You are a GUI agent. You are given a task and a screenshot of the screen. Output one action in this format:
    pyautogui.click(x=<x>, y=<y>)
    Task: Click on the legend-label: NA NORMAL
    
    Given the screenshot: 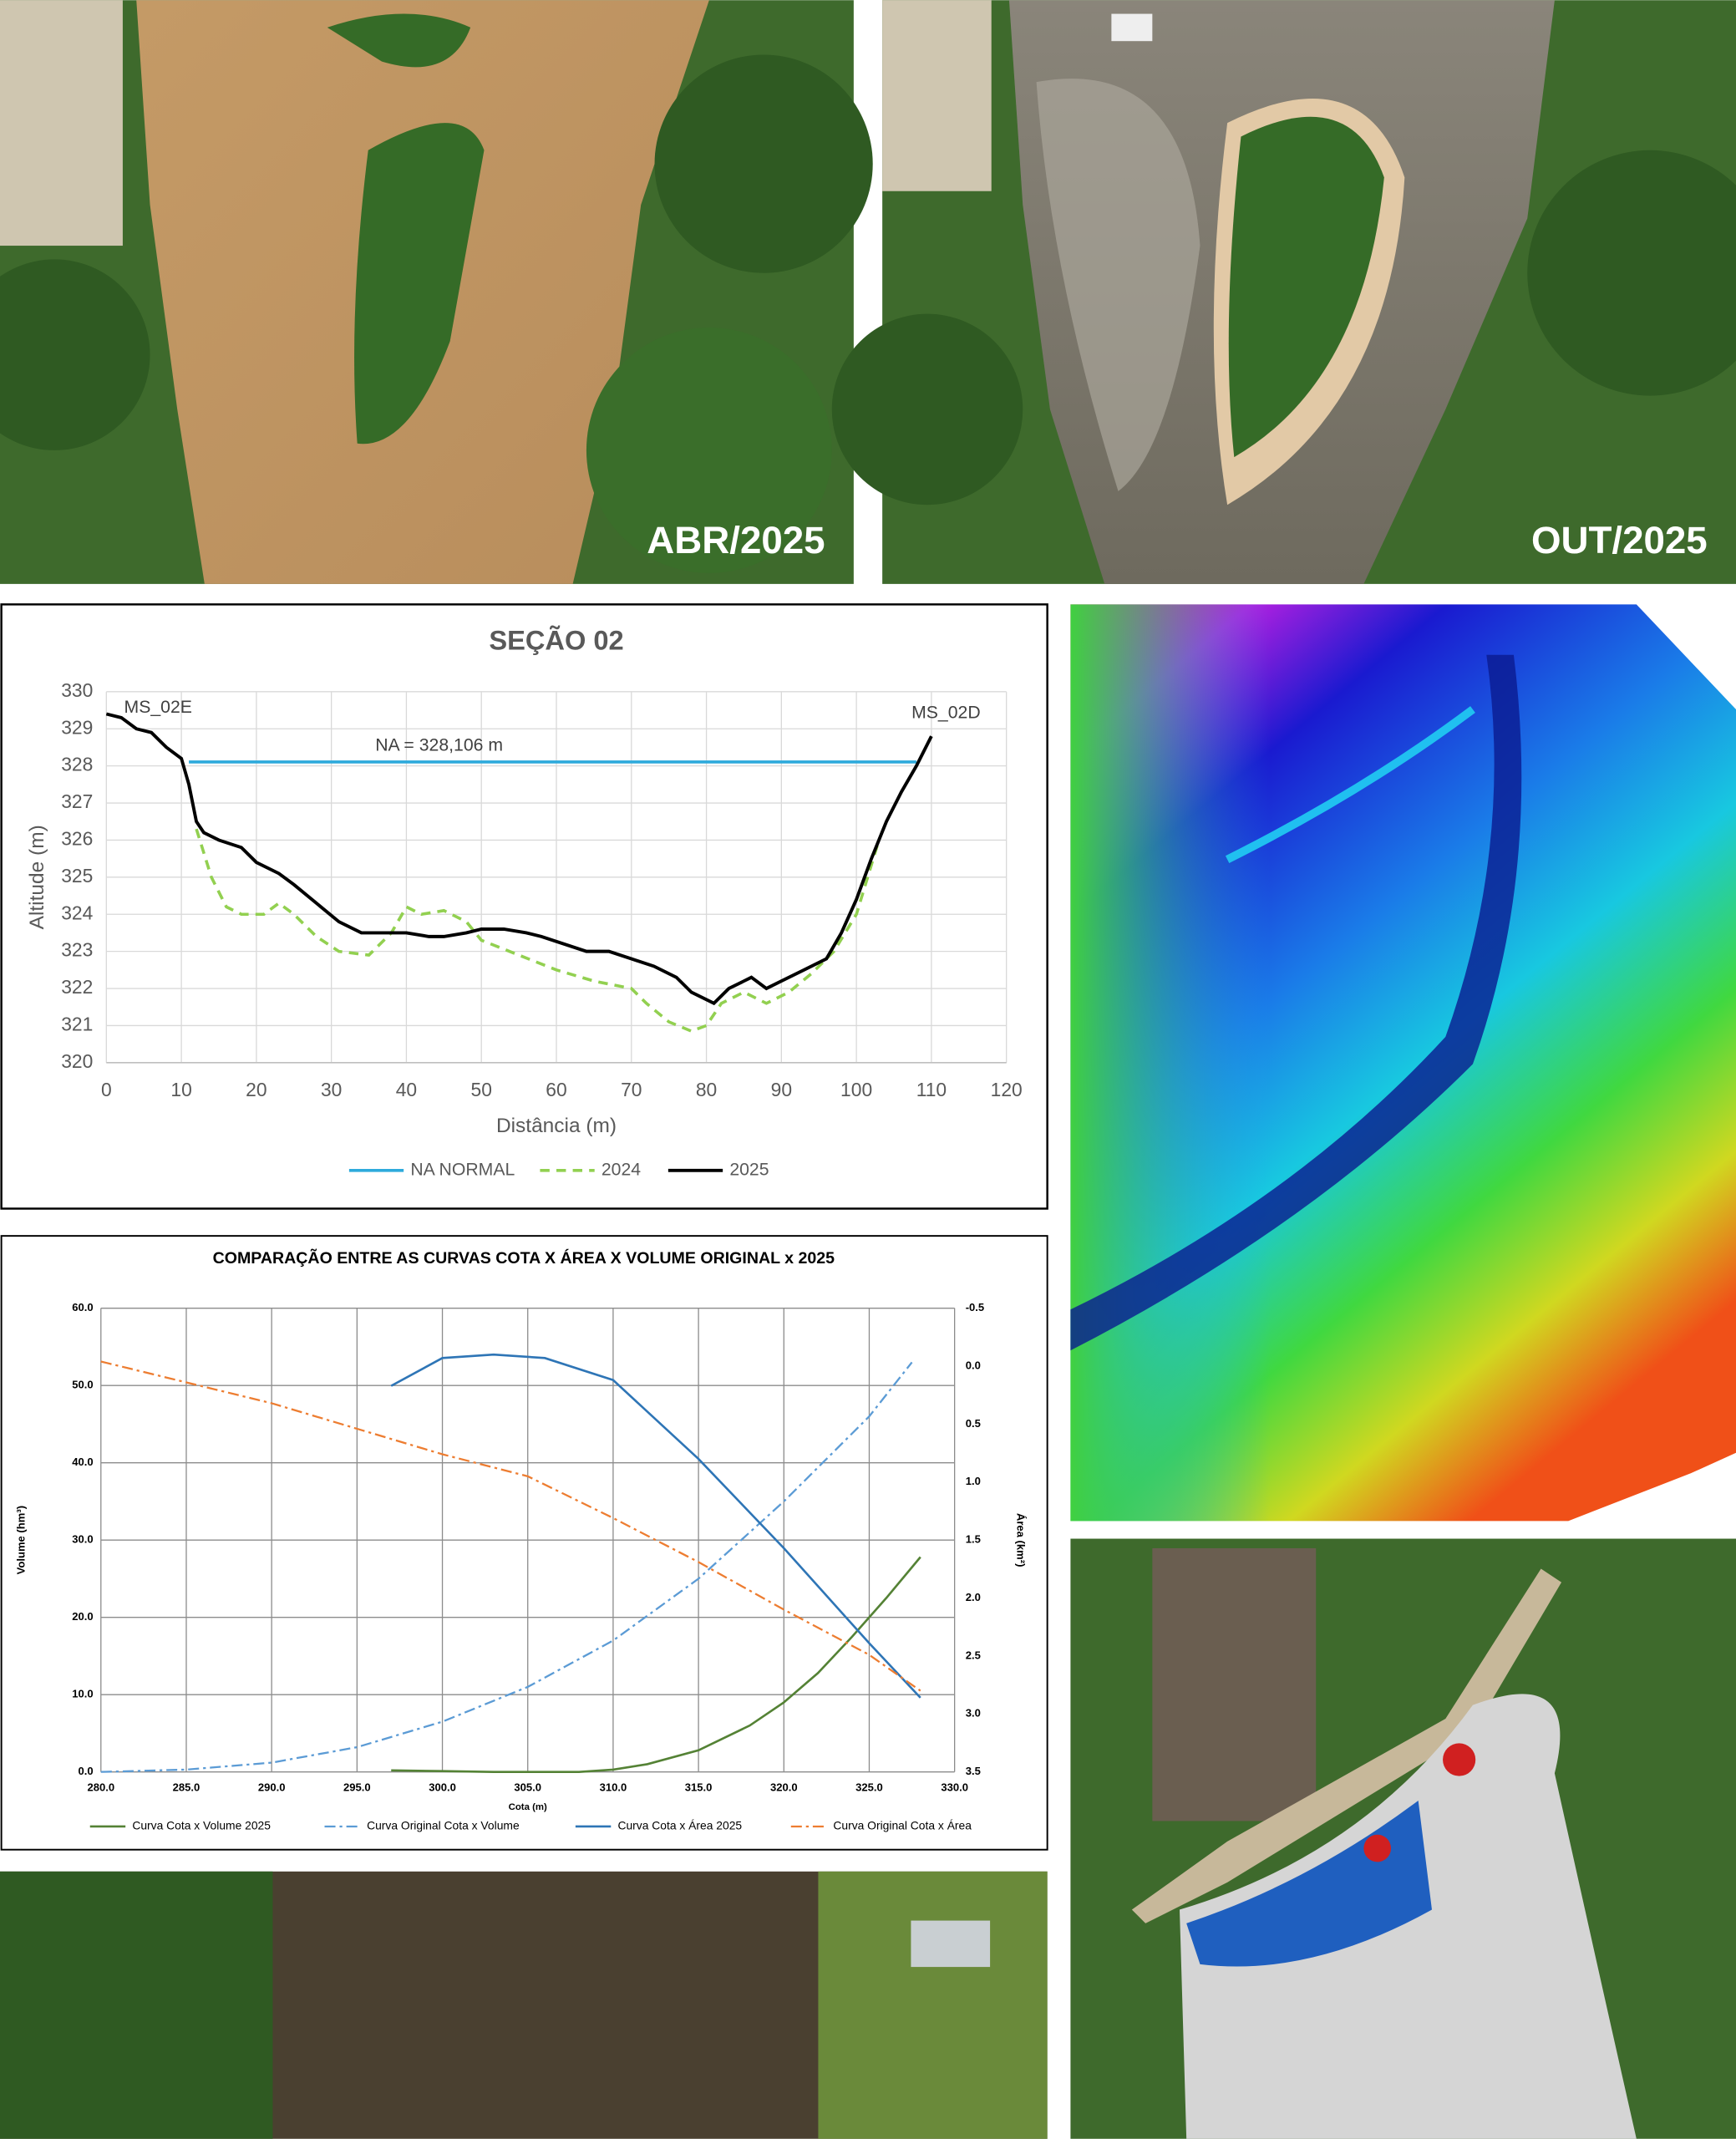 What is the action you would take?
    pyautogui.click(x=462, y=1169)
    